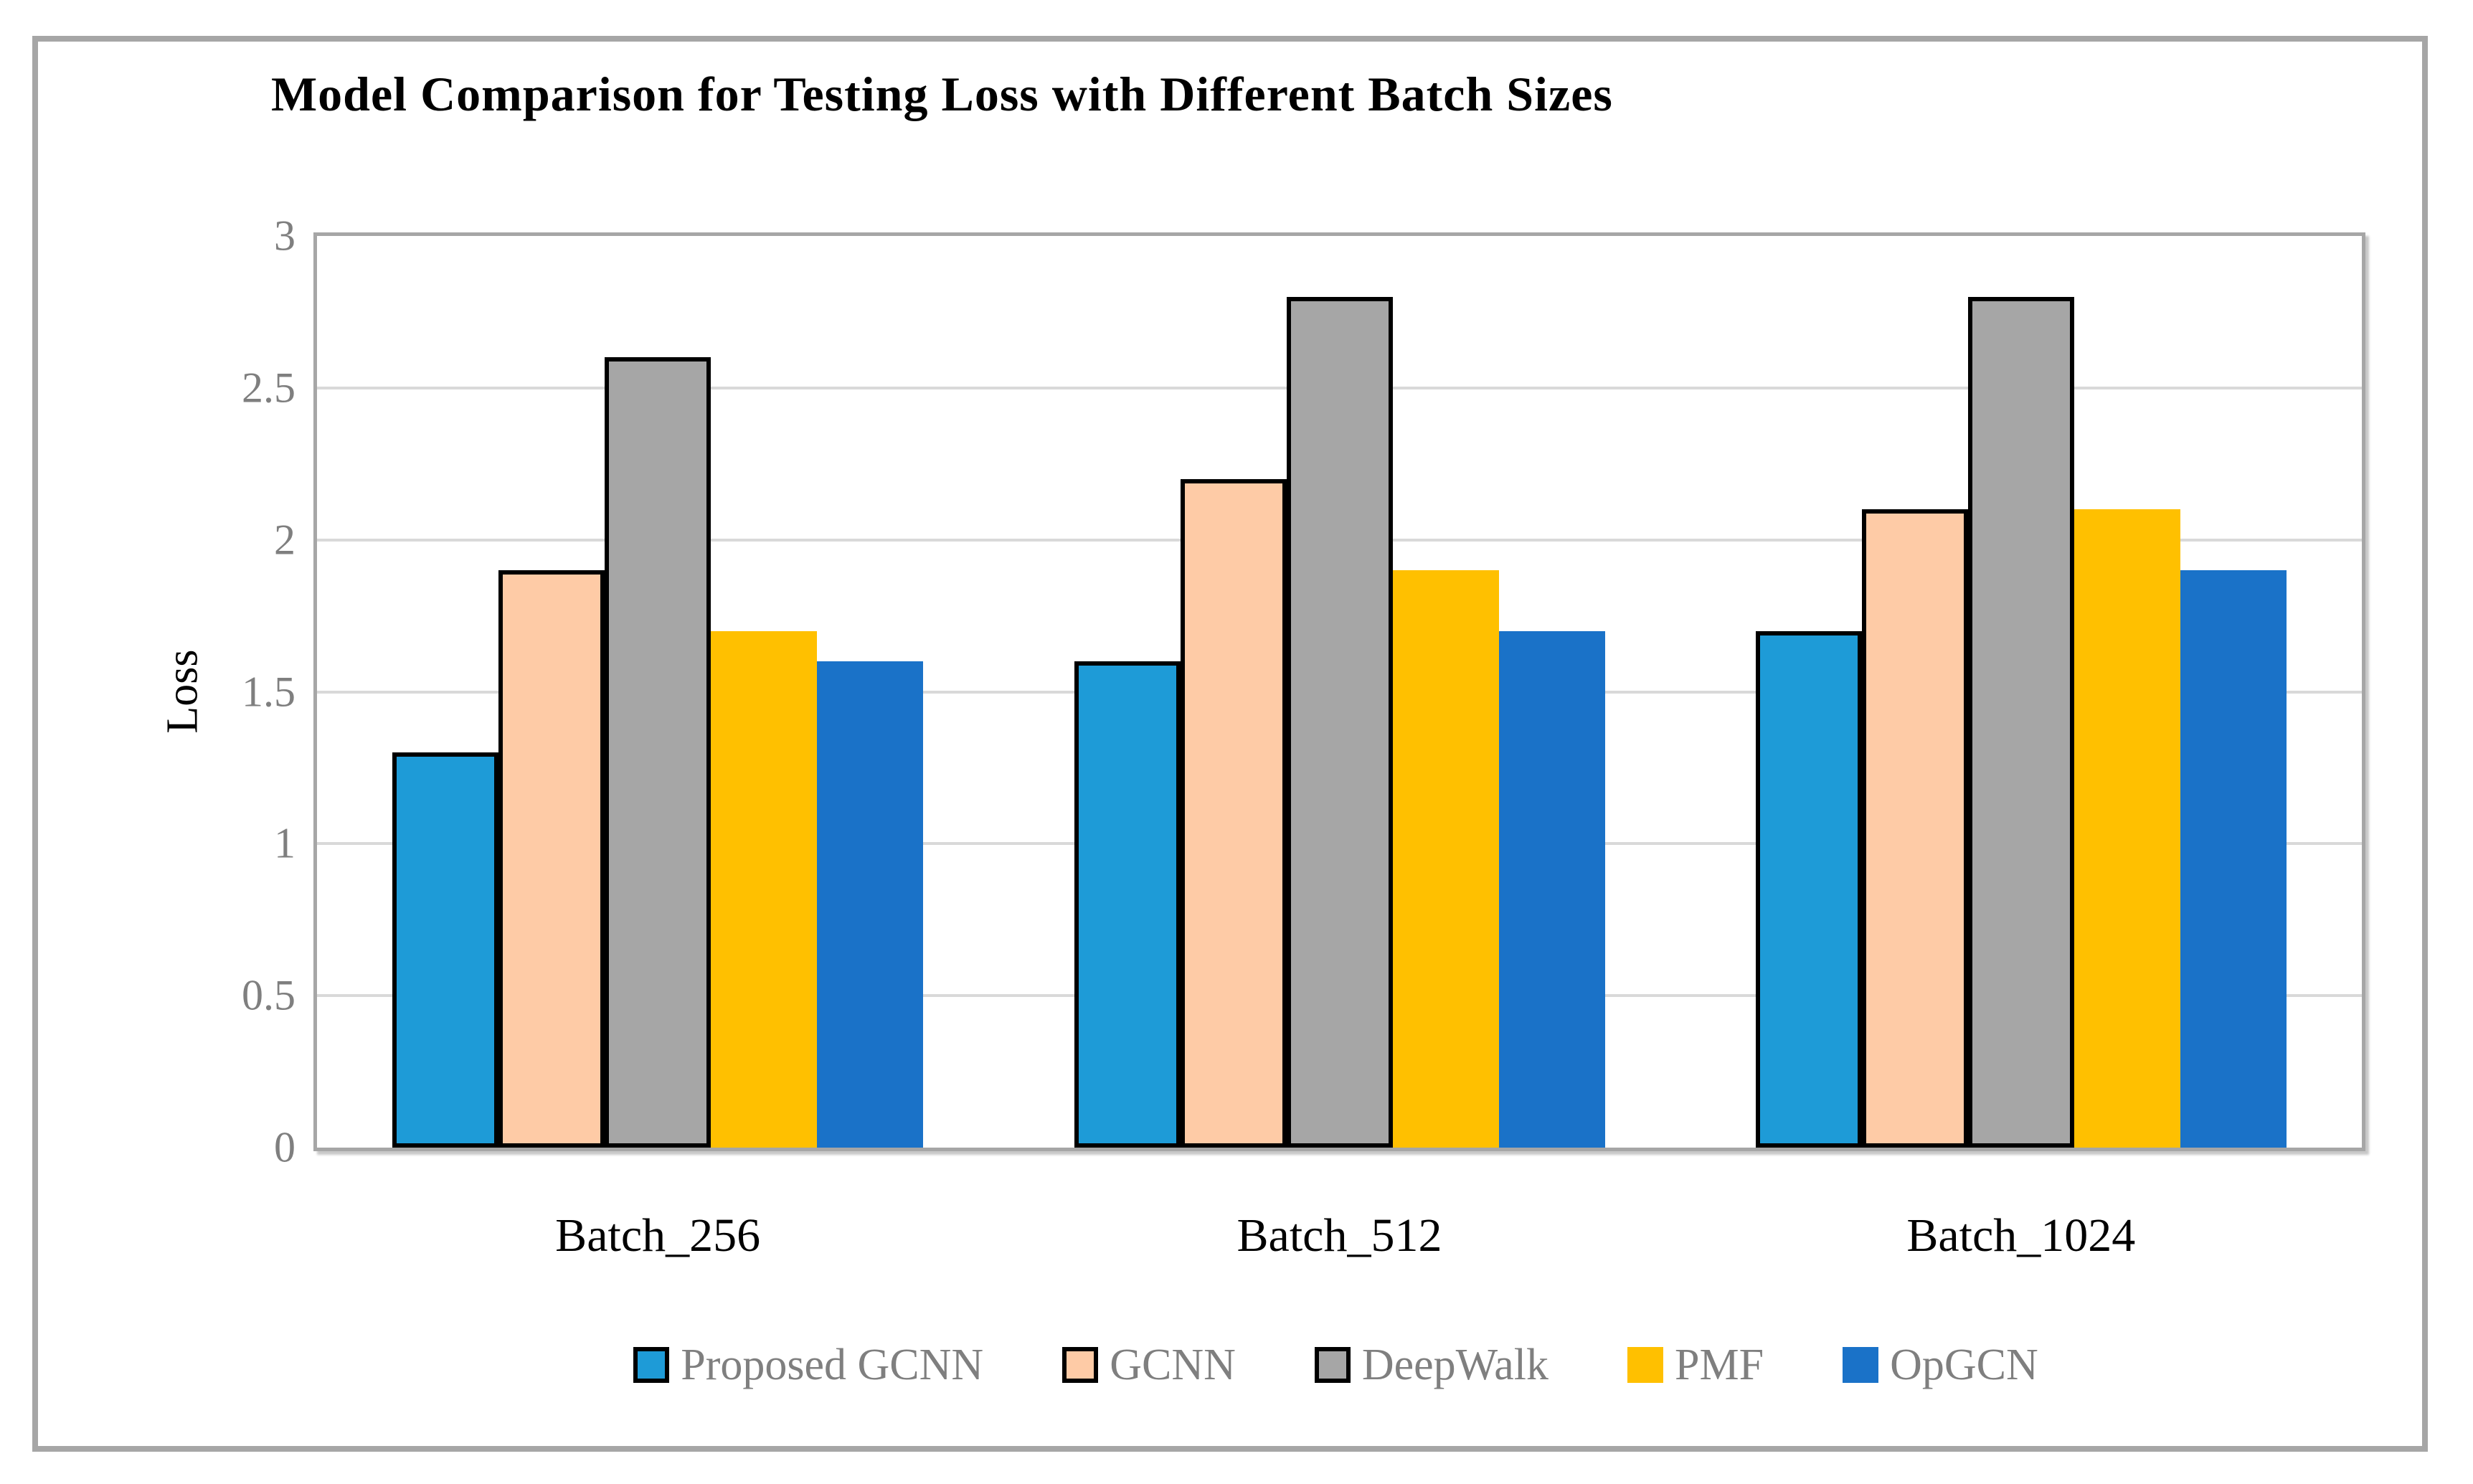 Image resolution: width=2473 pixels, height=1484 pixels. What do you see at coordinates (1332, 1365) in the screenshot?
I see `legend-swatch-deepwalk` at bounding box center [1332, 1365].